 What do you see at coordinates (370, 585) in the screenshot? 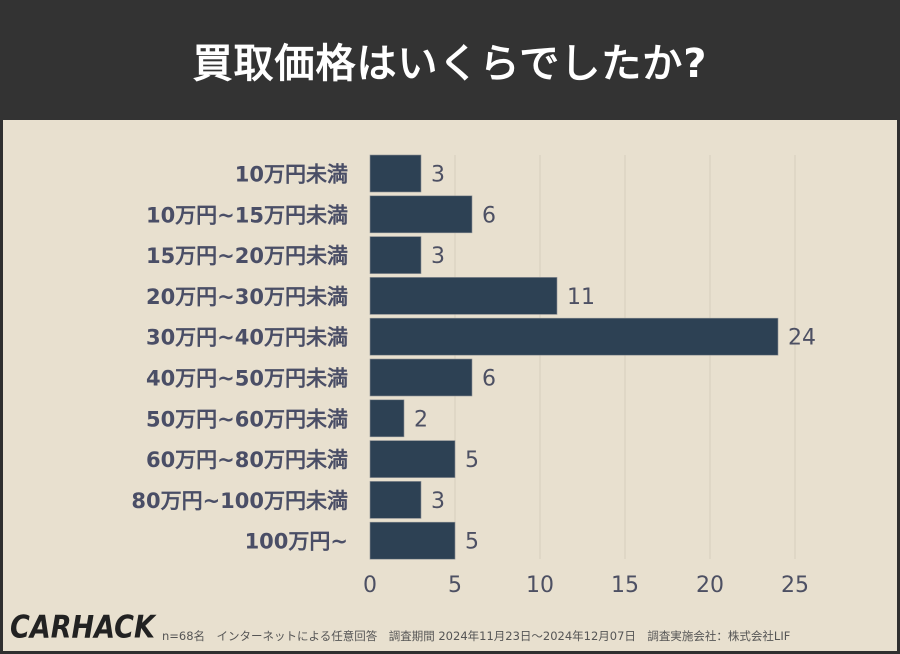
I see `x-tick-label: 0` at bounding box center [370, 585].